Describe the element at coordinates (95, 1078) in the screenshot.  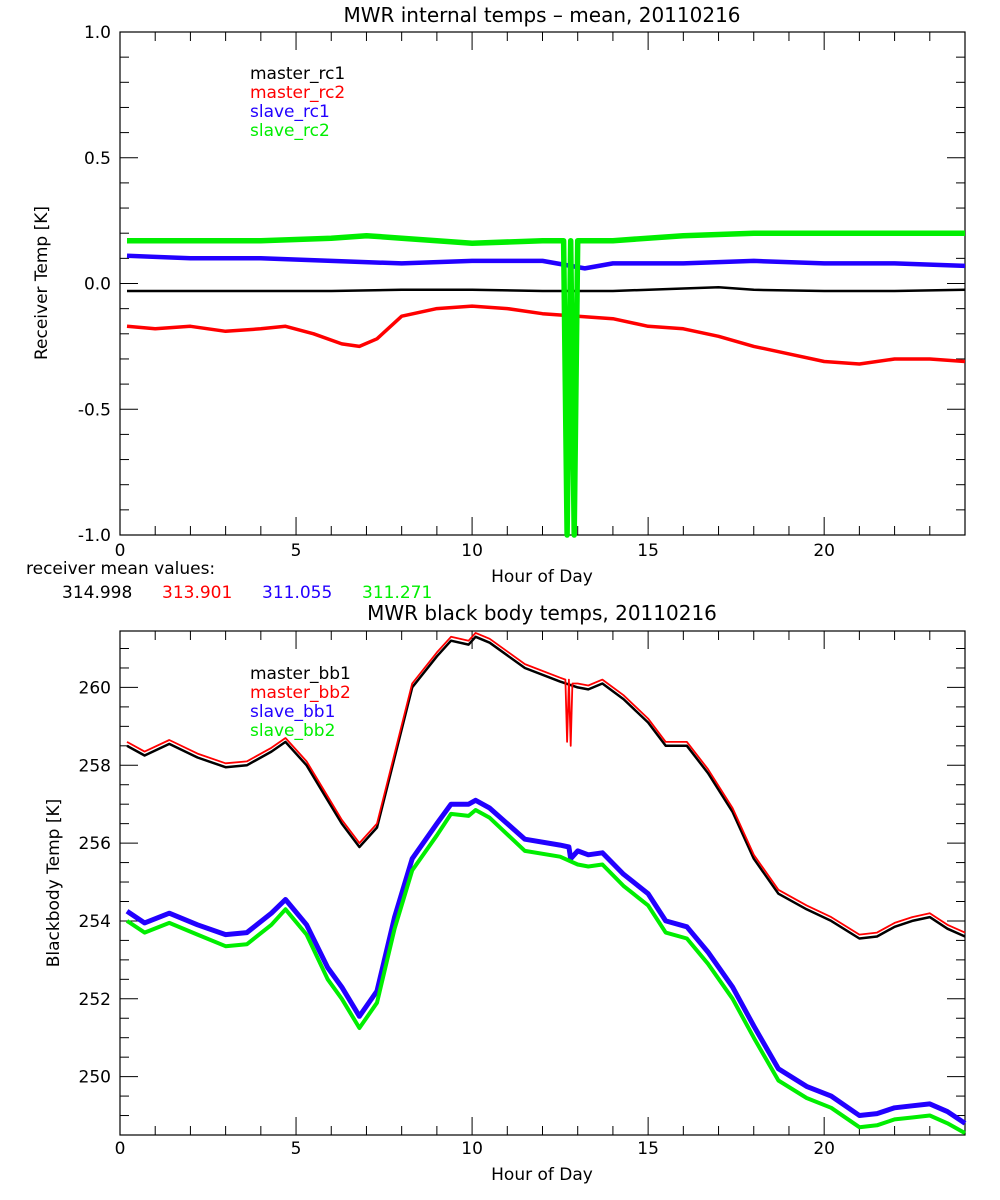
I see `y-tick-label: 250` at that location.